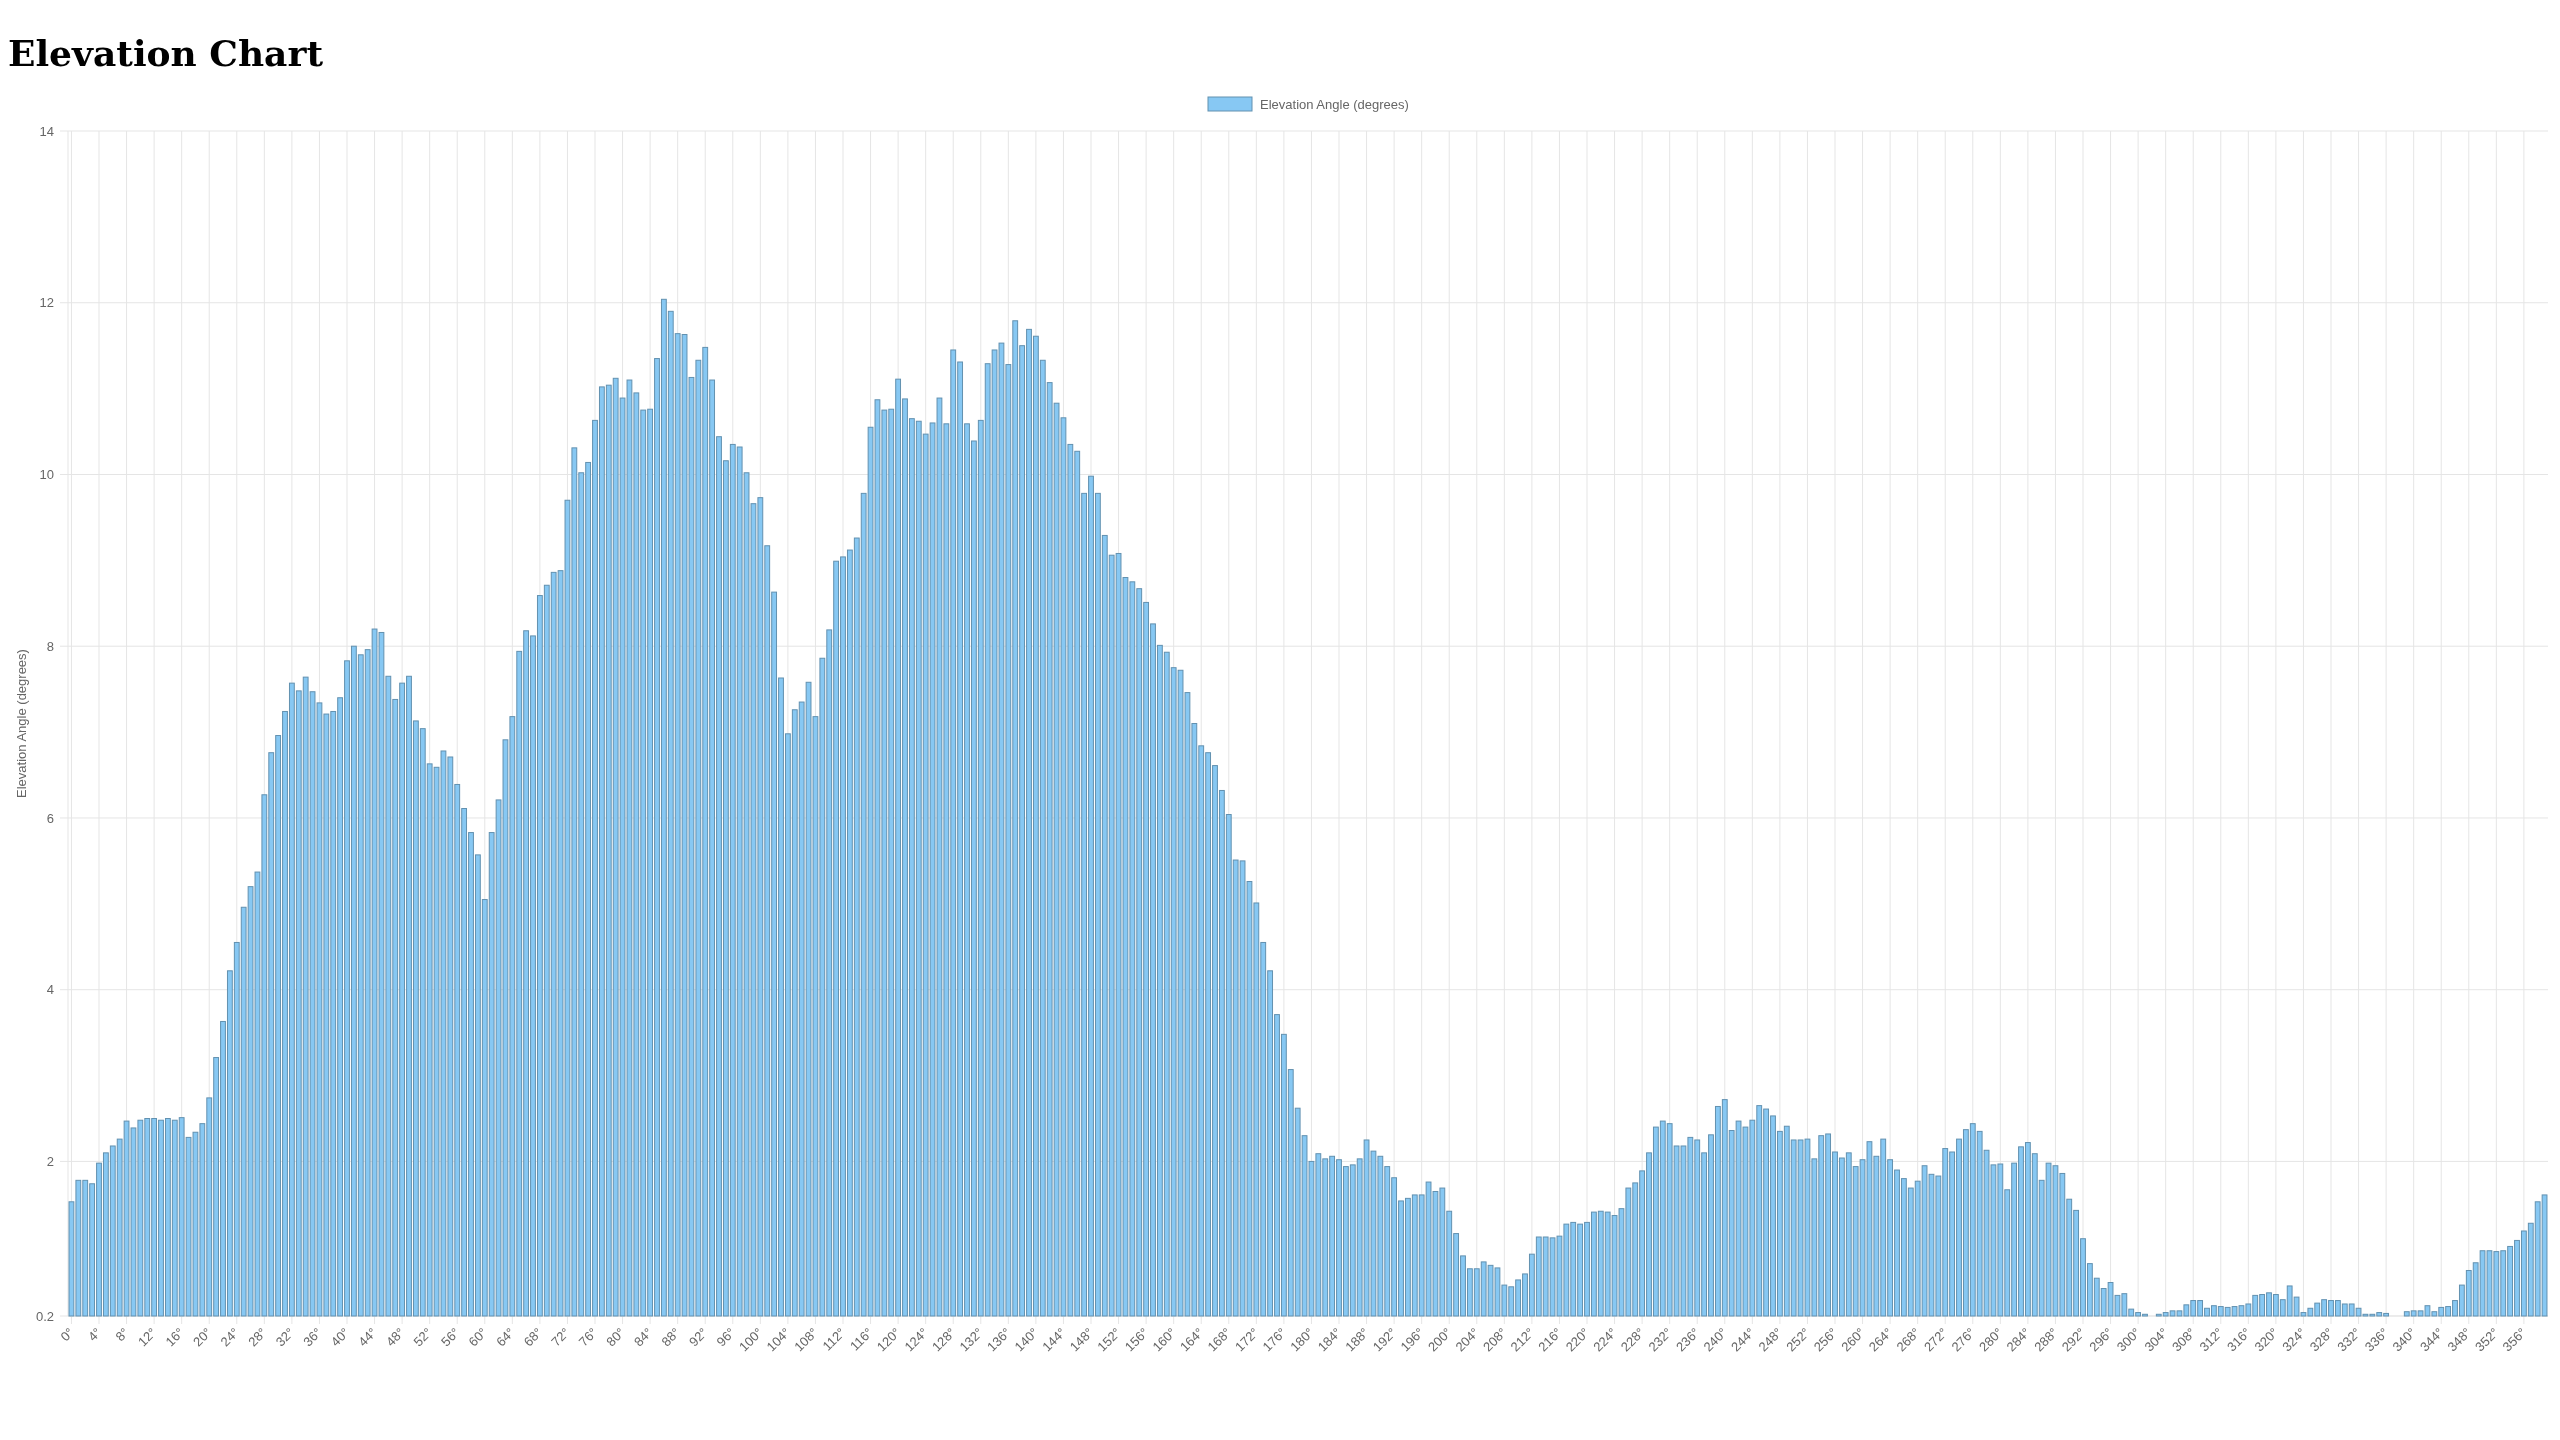  Describe the element at coordinates (478, 1337) in the screenshot. I see `x-tick-label: 60°` at that location.